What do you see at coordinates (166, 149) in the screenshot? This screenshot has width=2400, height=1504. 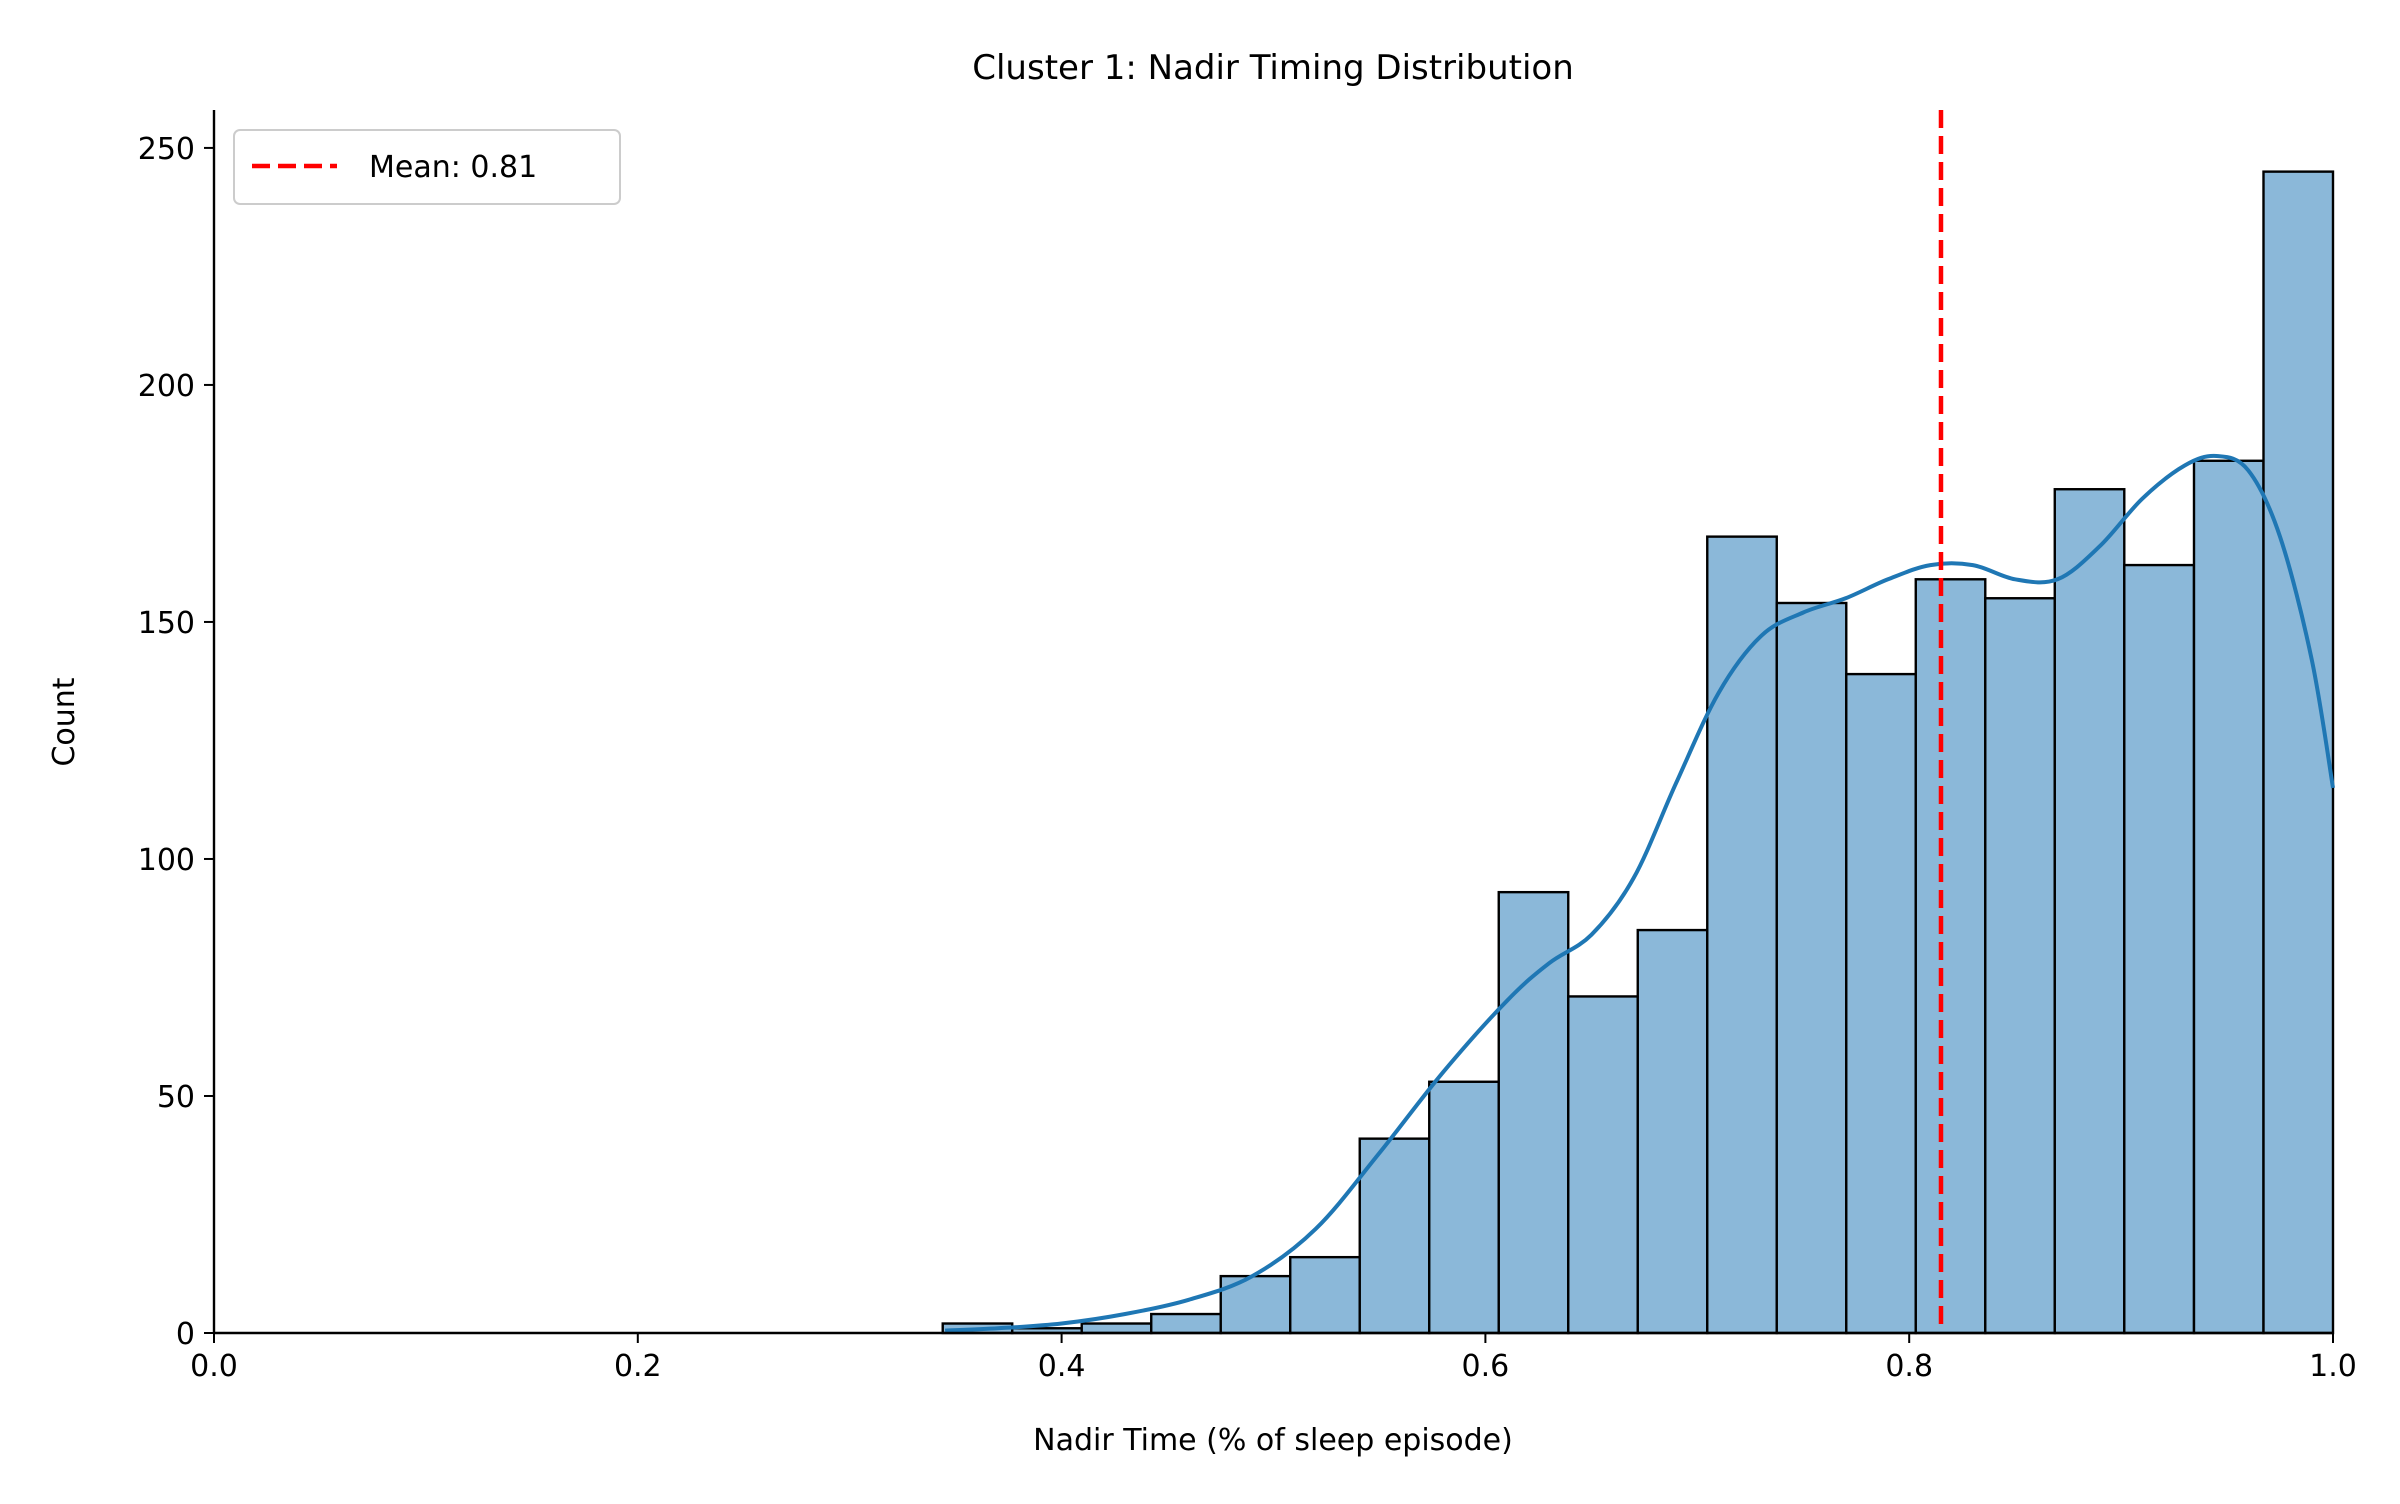 I see `y-tick-label: 250` at bounding box center [166, 149].